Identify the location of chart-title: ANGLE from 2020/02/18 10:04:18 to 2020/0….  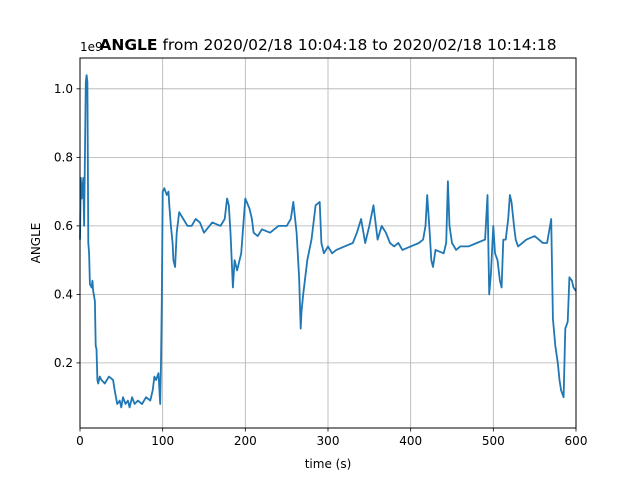
(327, 45).